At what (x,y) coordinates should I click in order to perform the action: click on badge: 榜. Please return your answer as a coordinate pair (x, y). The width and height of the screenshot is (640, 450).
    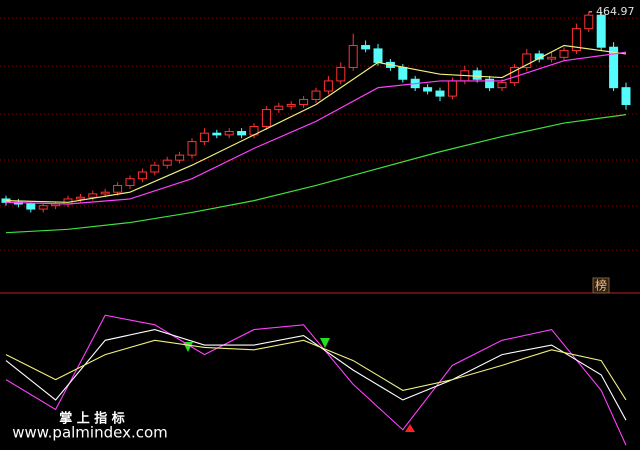
    Looking at the image, I should click on (601, 285).